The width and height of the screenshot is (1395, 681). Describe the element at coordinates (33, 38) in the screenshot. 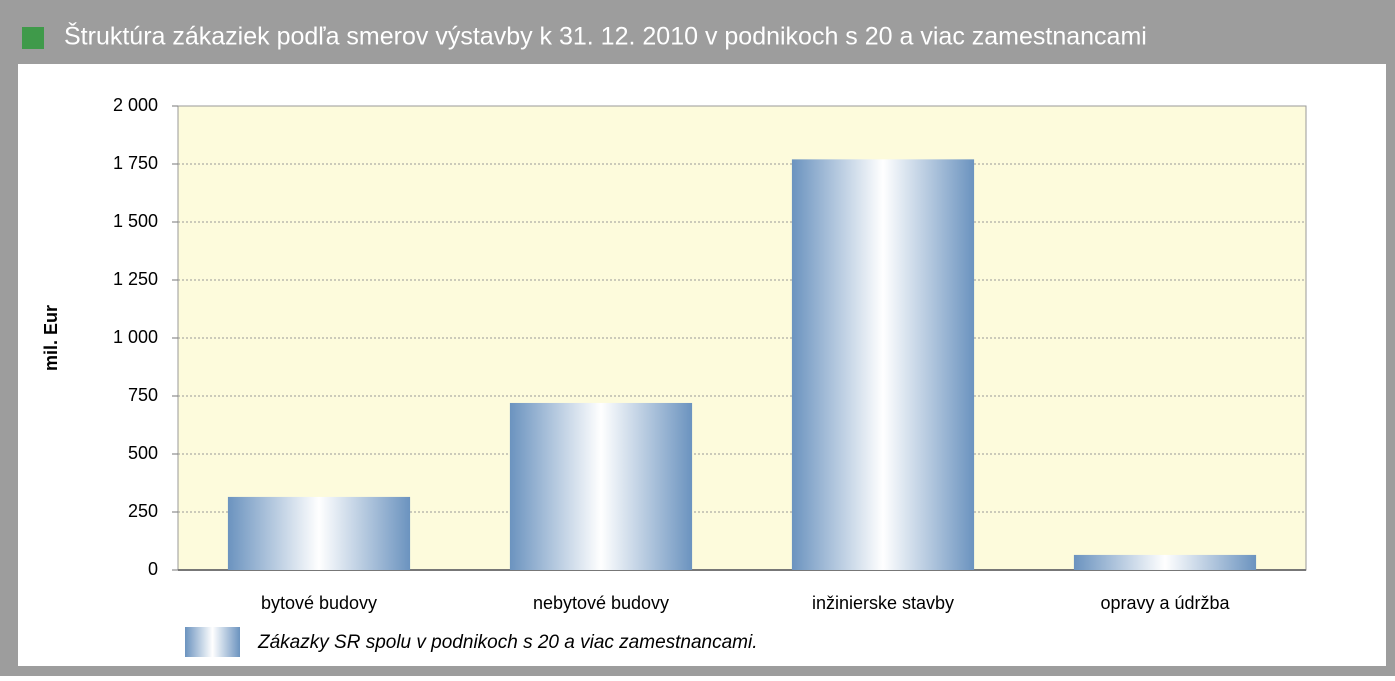

I see `title-icon` at that location.